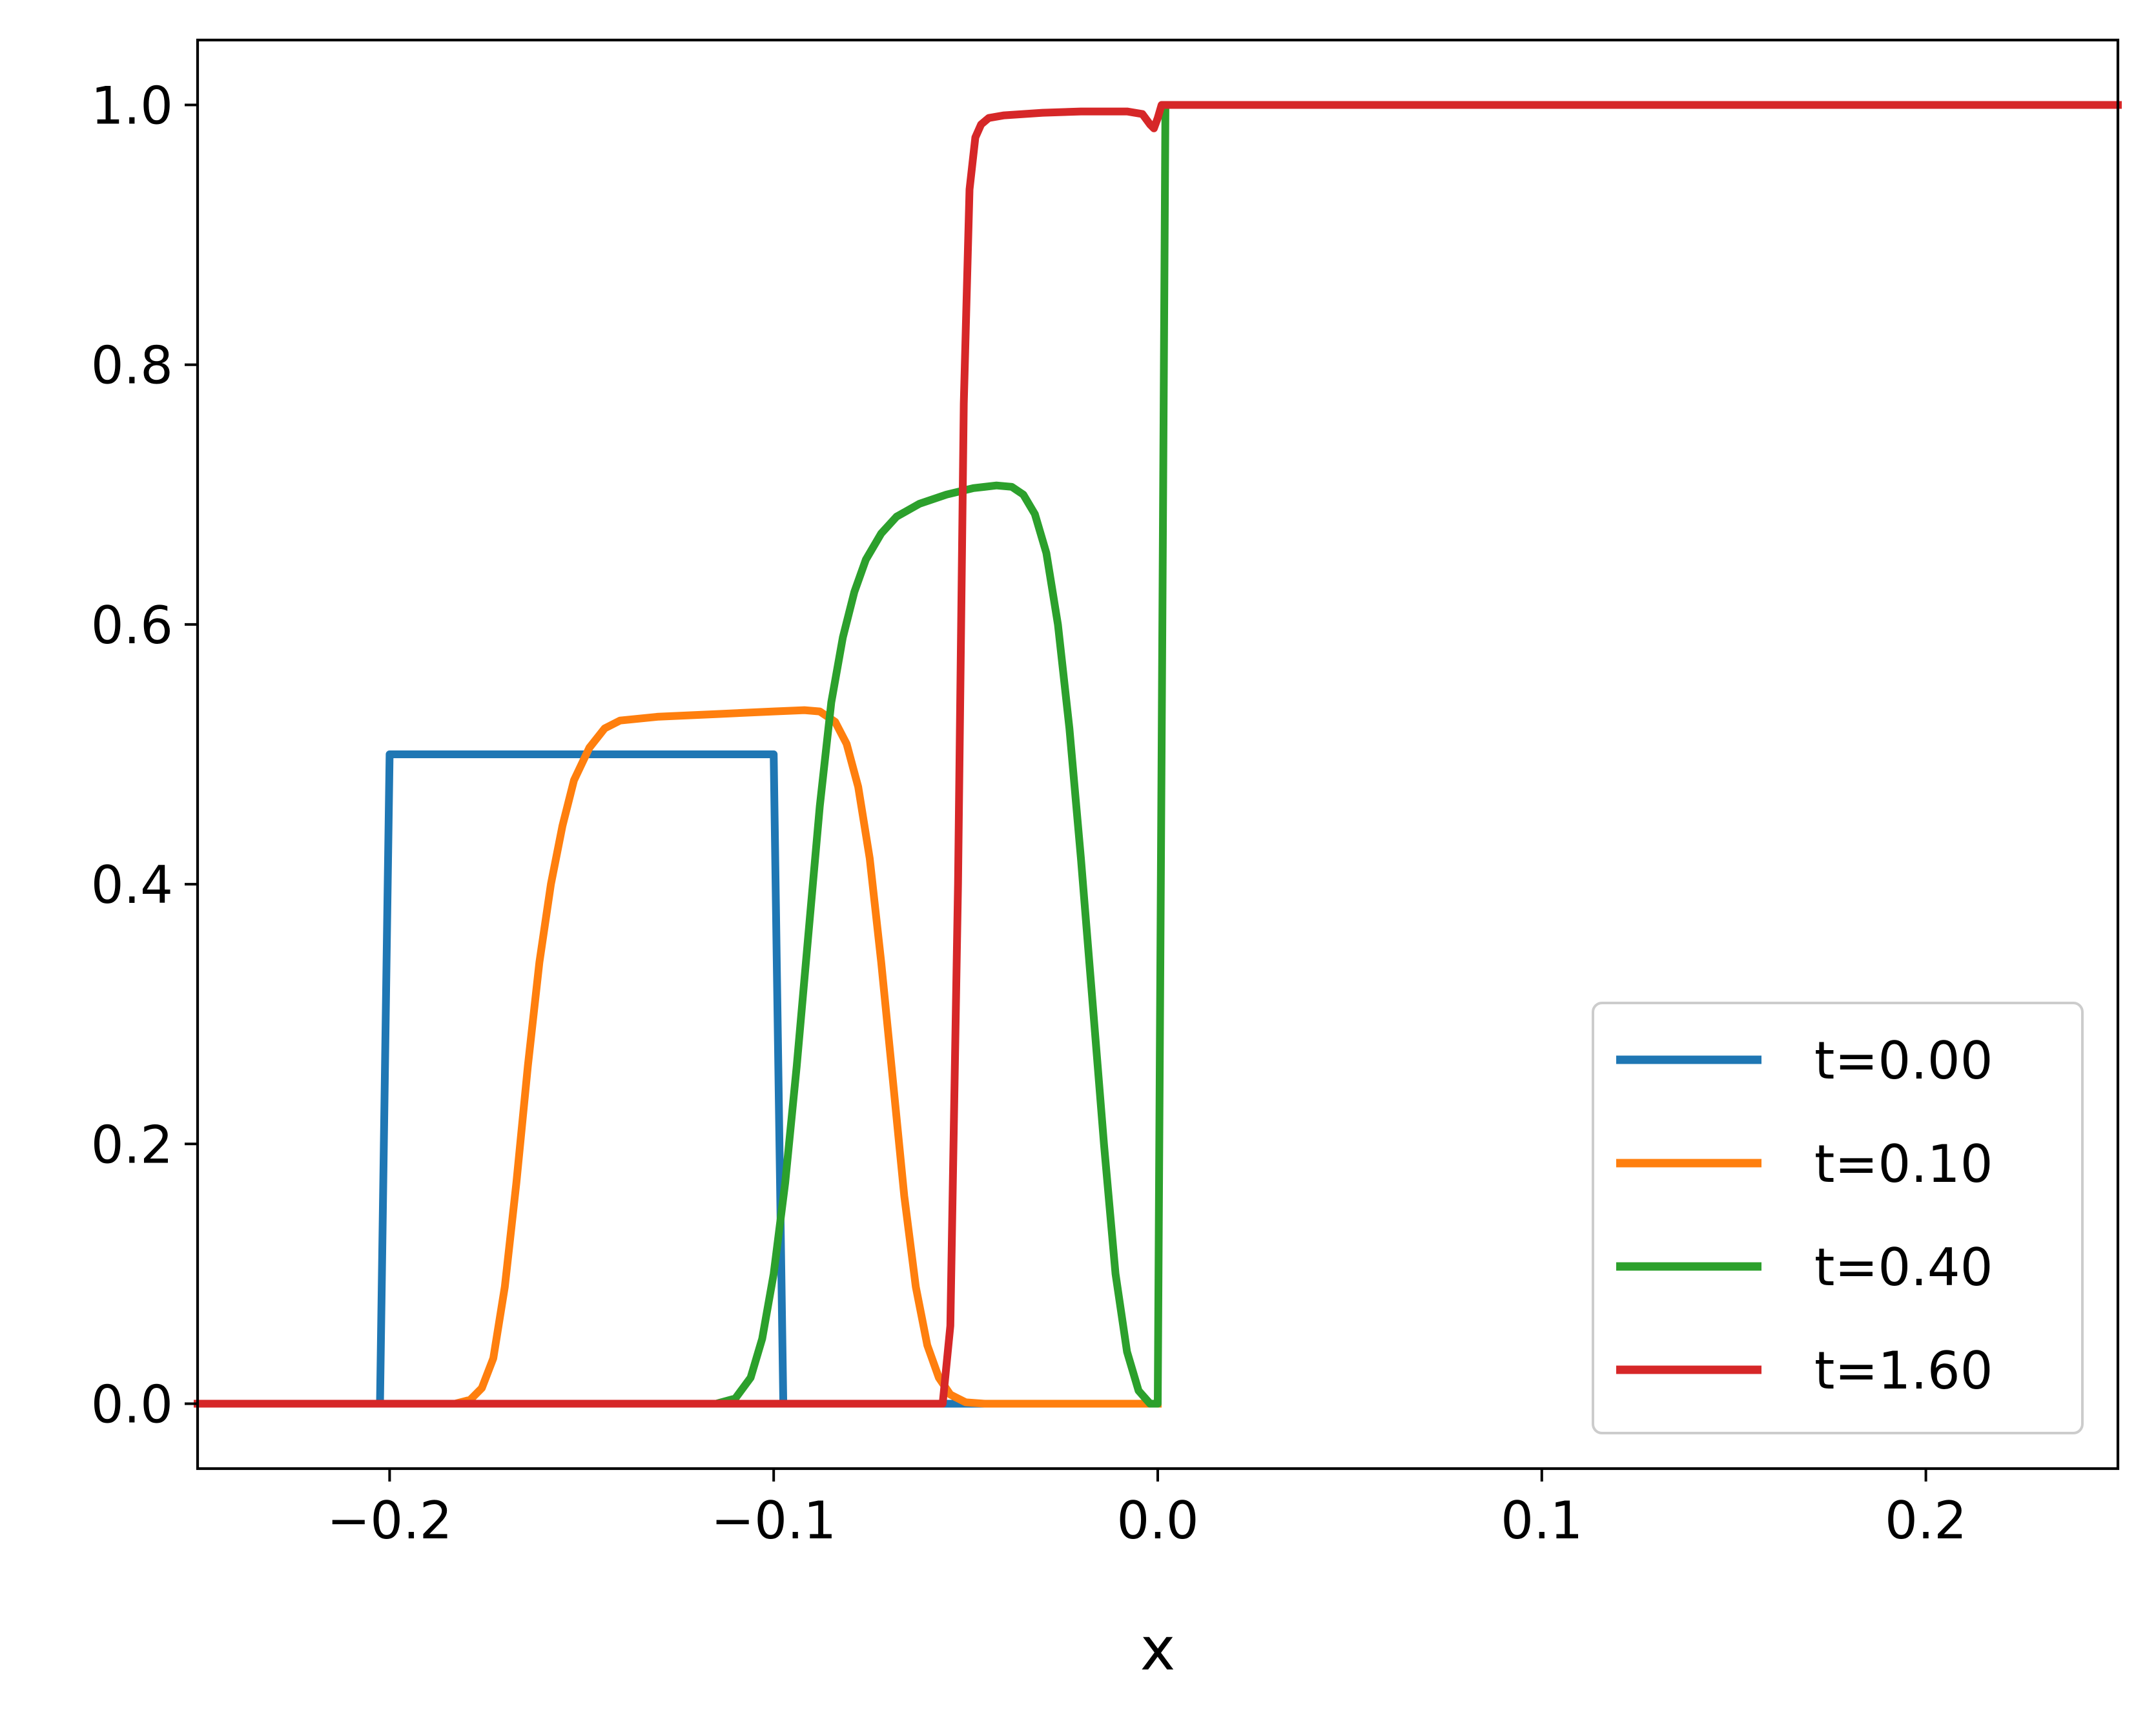 Image resolution: width=2156 pixels, height=1725 pixels. What do you see at coordinates (389, 1521) in the screenshot?
I see `x-tick-label: −0.2` at bounding box center [389, 1521].